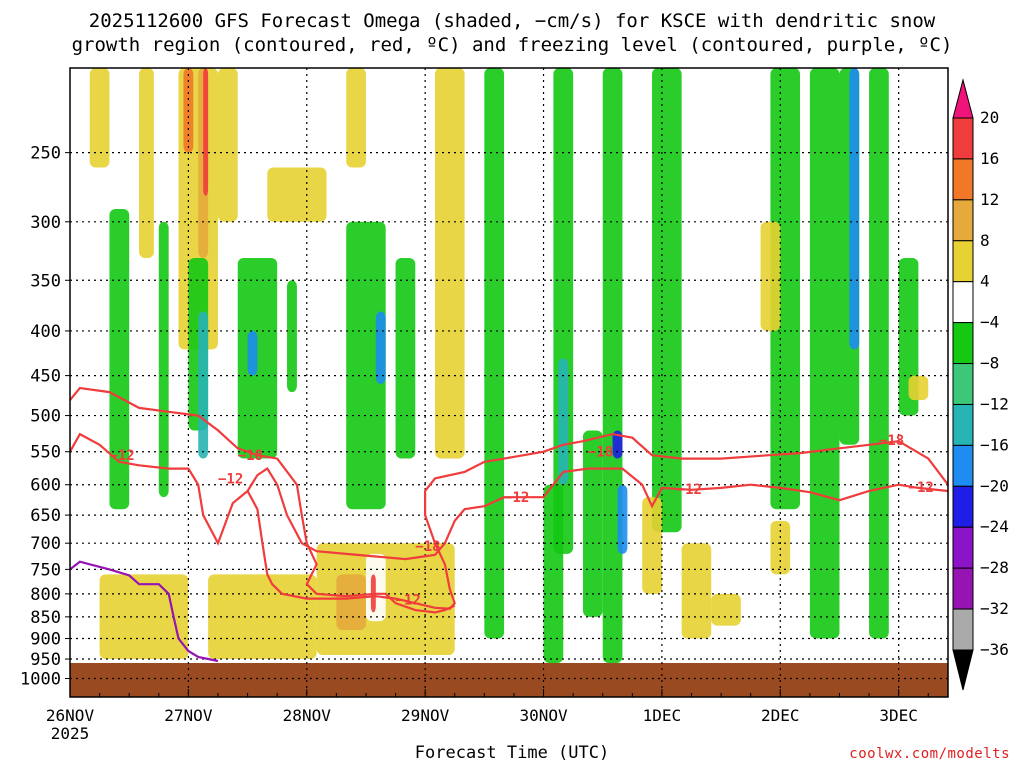 This screenshot has height=768, width=1024. Describe the element at coordinates (929, 754) in the screenshot. I see `credit-text: coolwx.com/modelts` at that location.